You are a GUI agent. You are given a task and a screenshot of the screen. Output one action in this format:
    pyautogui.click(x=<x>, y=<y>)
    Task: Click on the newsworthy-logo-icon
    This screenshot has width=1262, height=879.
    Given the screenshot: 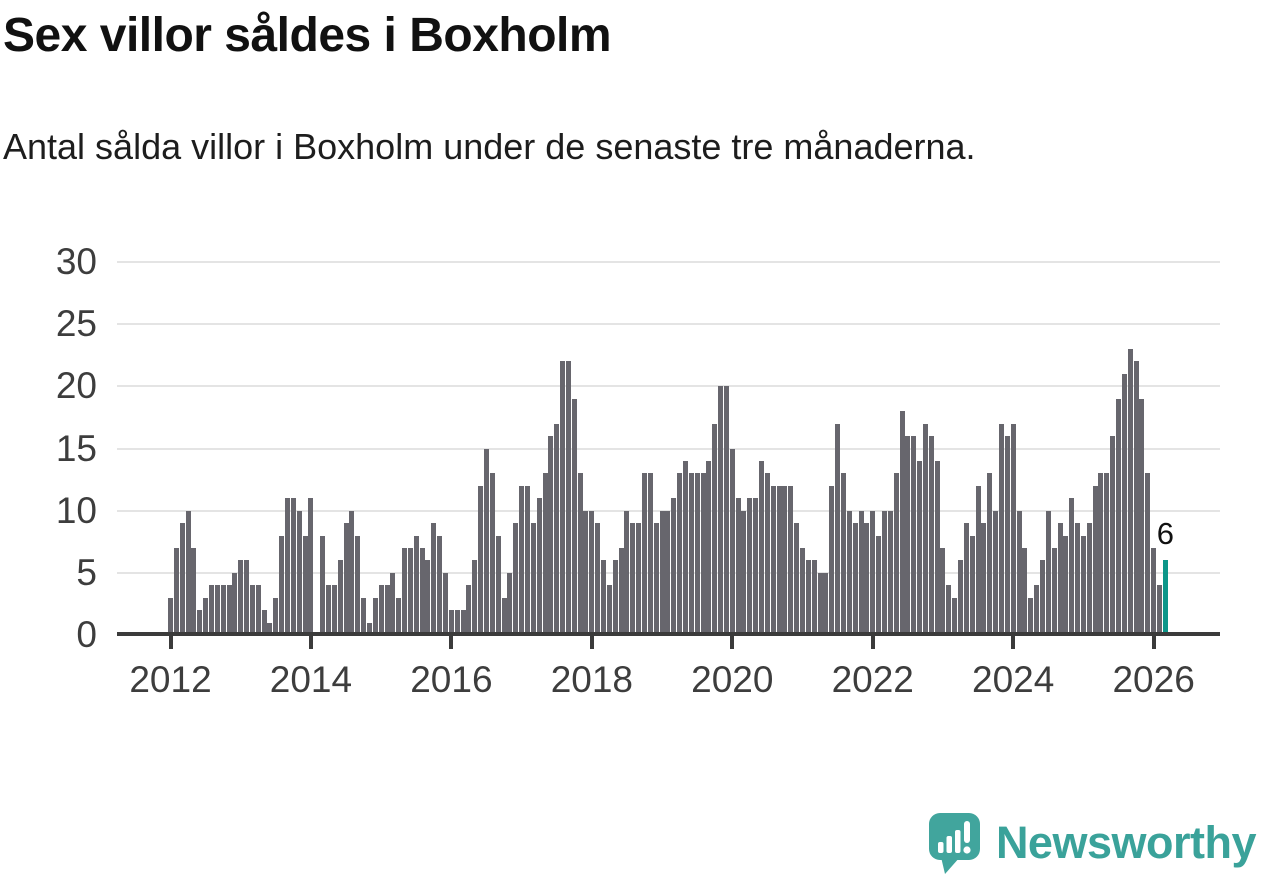 What is the action you would take?
    pyautogui.click(x=954, y=843)
    